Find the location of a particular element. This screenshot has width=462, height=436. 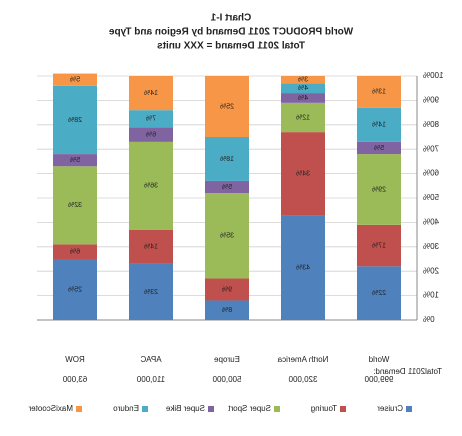

legend-label: MaxiScooter is located at coordinates (50, 408).